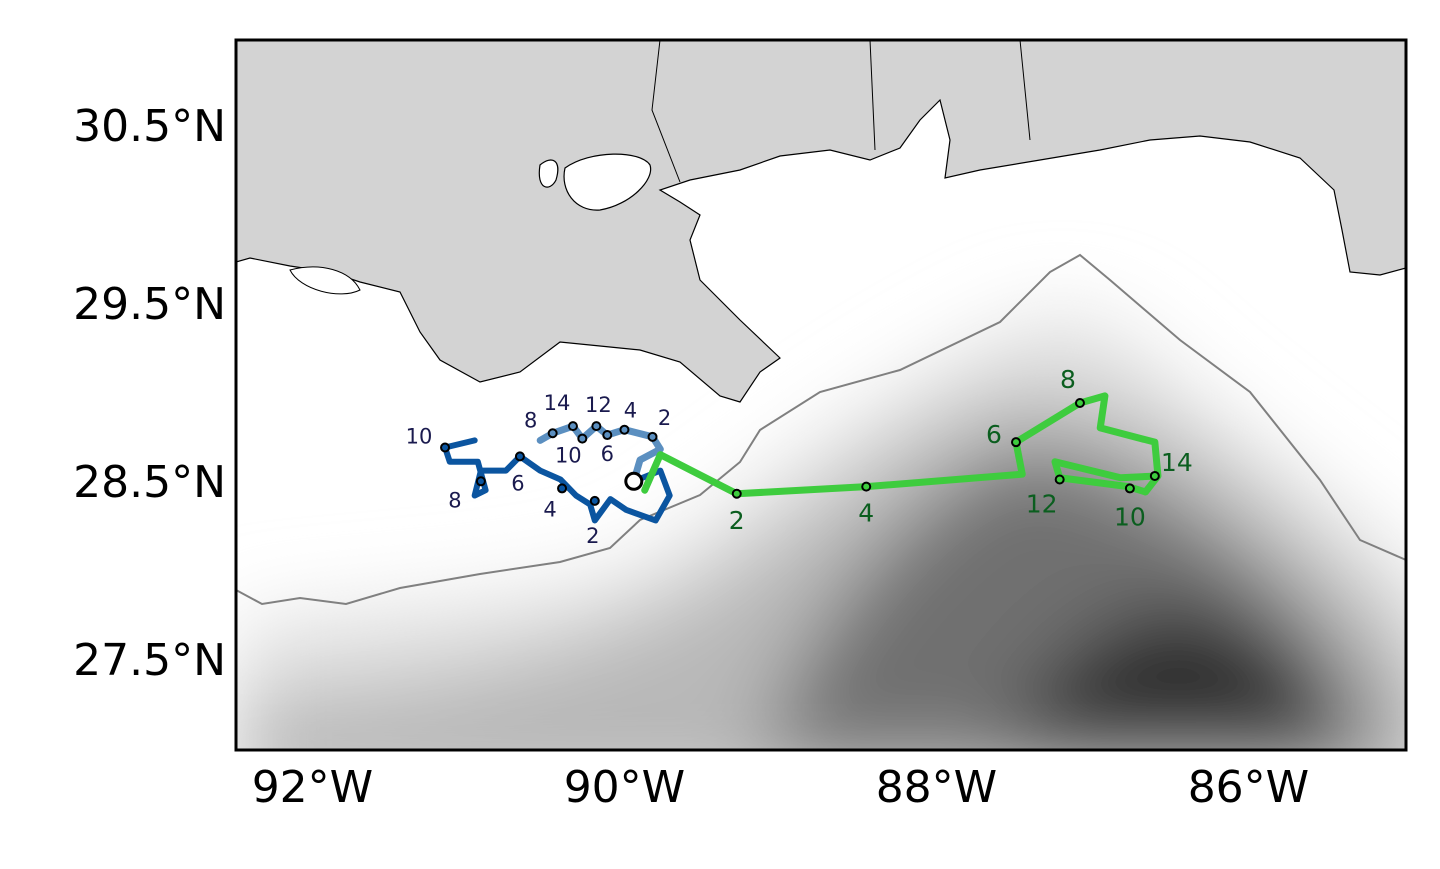 The height and width of the screenshot is (869, 1440). What do you see at coordinates (937, 787) in the screenshot?
I see `x-tick-label: 88°W` at bounding box center [937, 787].